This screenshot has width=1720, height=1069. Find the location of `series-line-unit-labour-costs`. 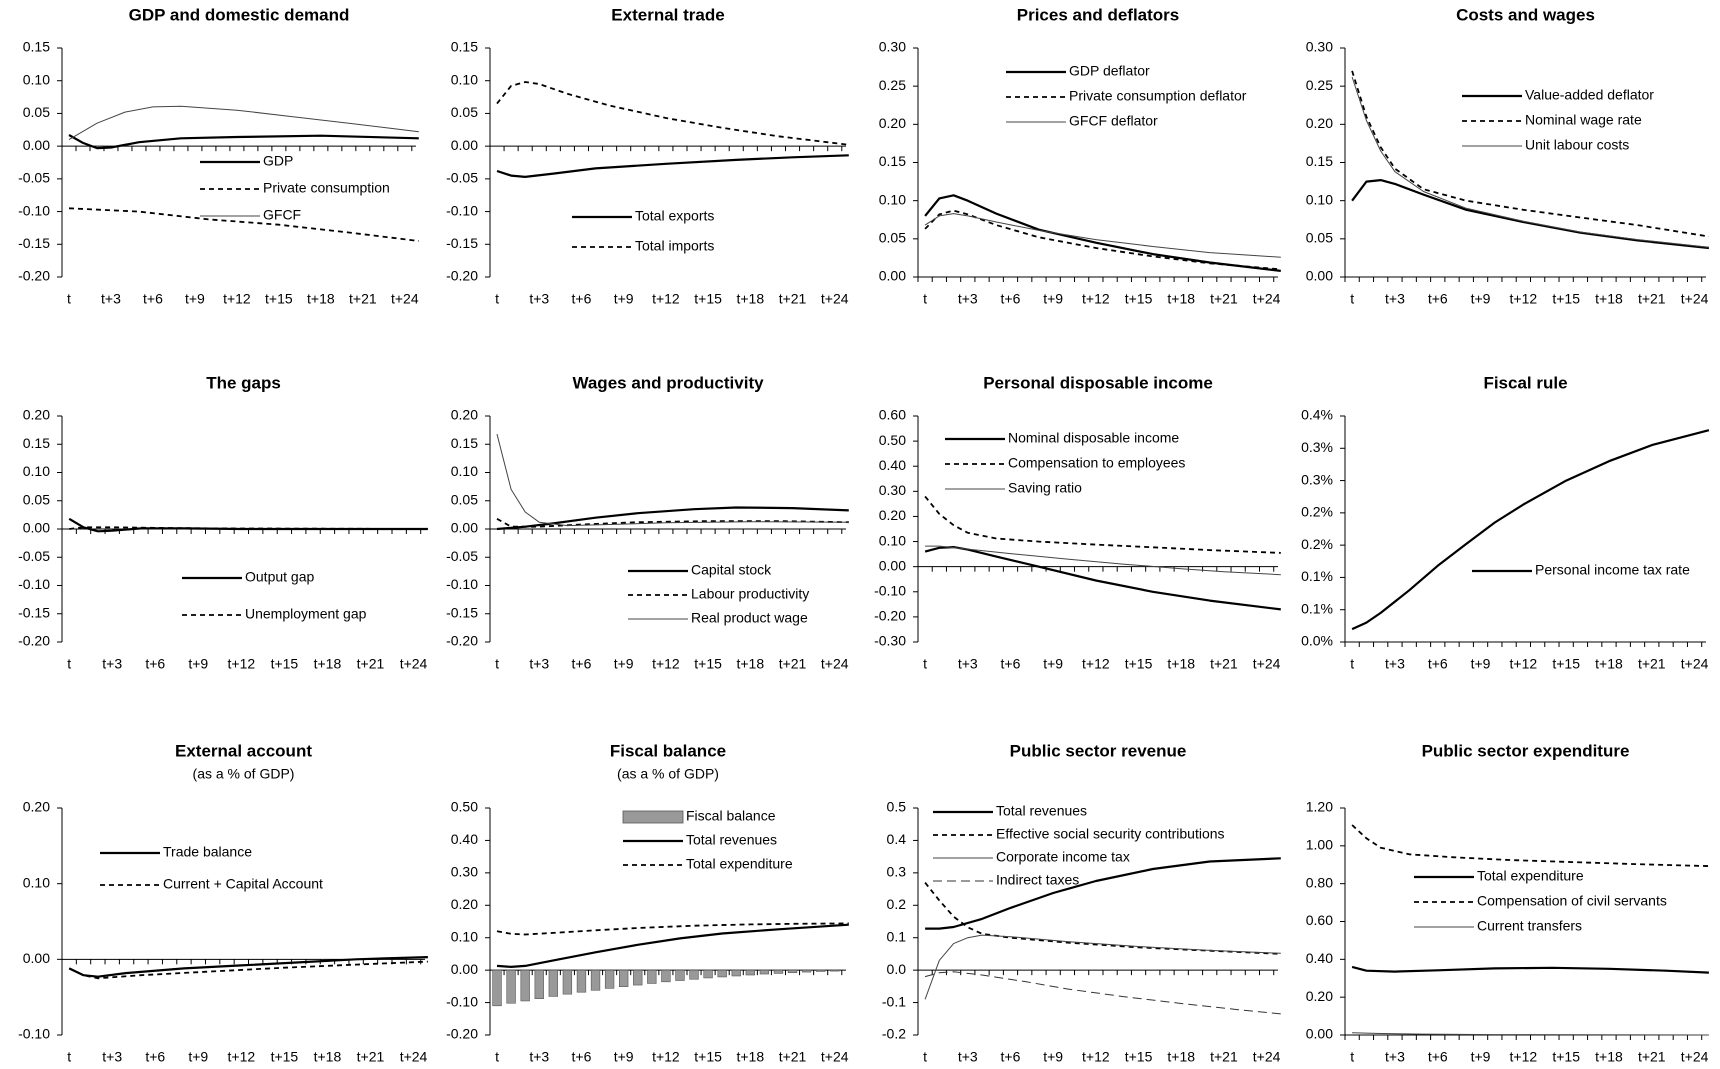

series-line-unit-labour-costs is located at coordinates (1530, 162).